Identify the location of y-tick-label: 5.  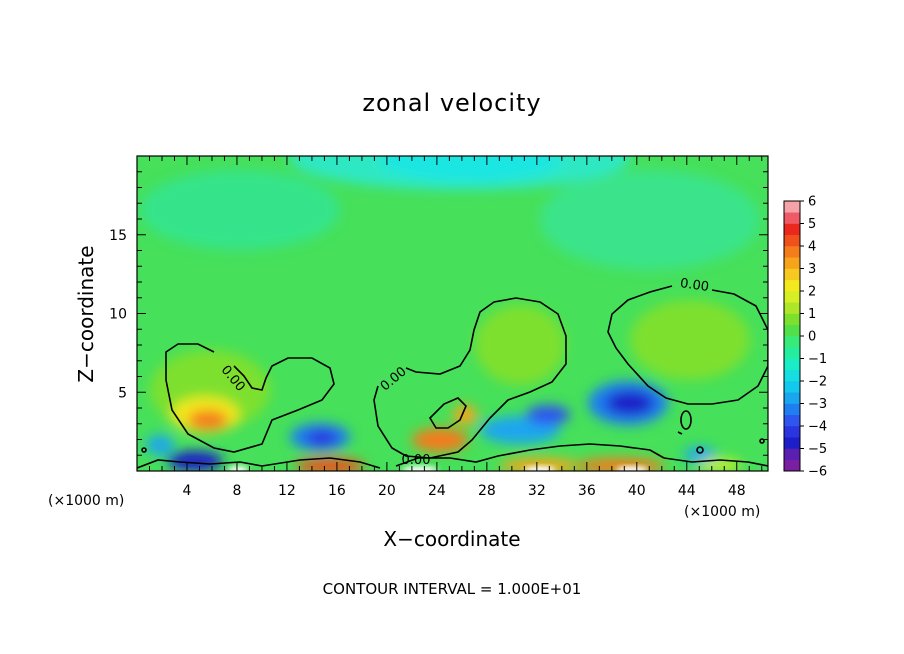
(122, 393).